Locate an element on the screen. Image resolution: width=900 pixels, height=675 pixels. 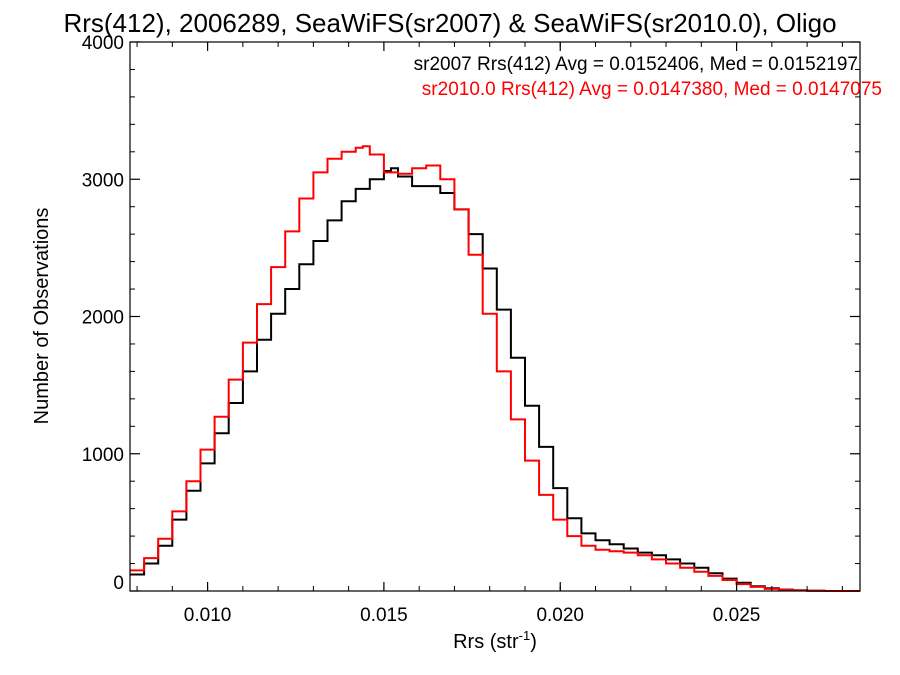
y-axis-label: Number of Observations is located at coordinates (42, 316).